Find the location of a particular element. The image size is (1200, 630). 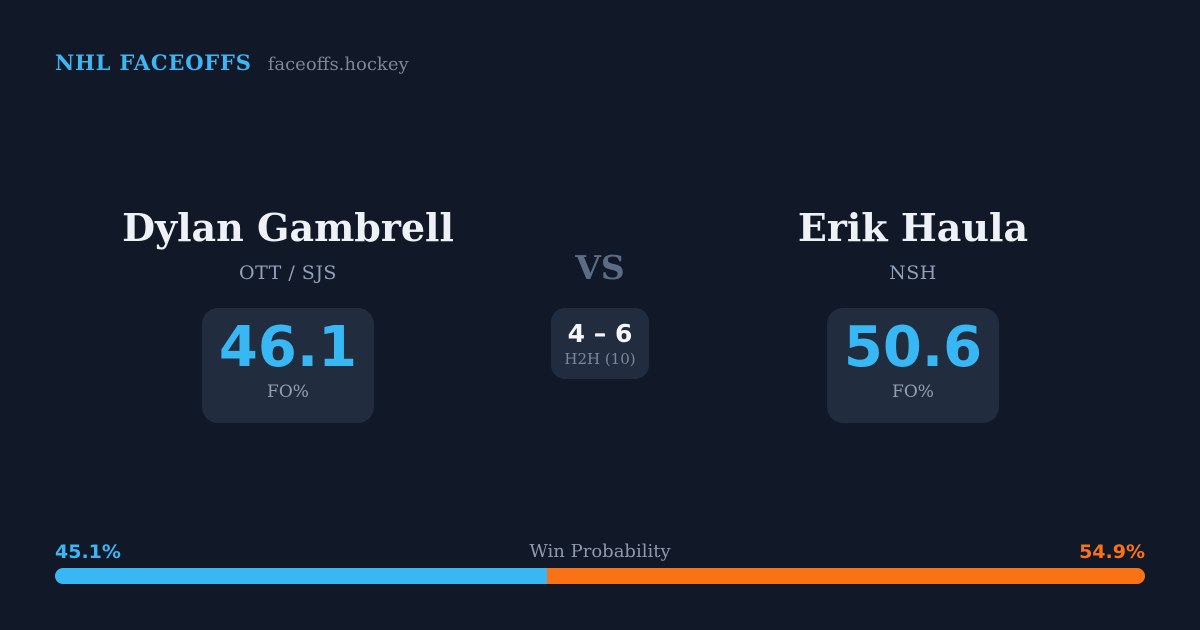

player-left-fo-label: FO% is located at coordinates (288, 392).